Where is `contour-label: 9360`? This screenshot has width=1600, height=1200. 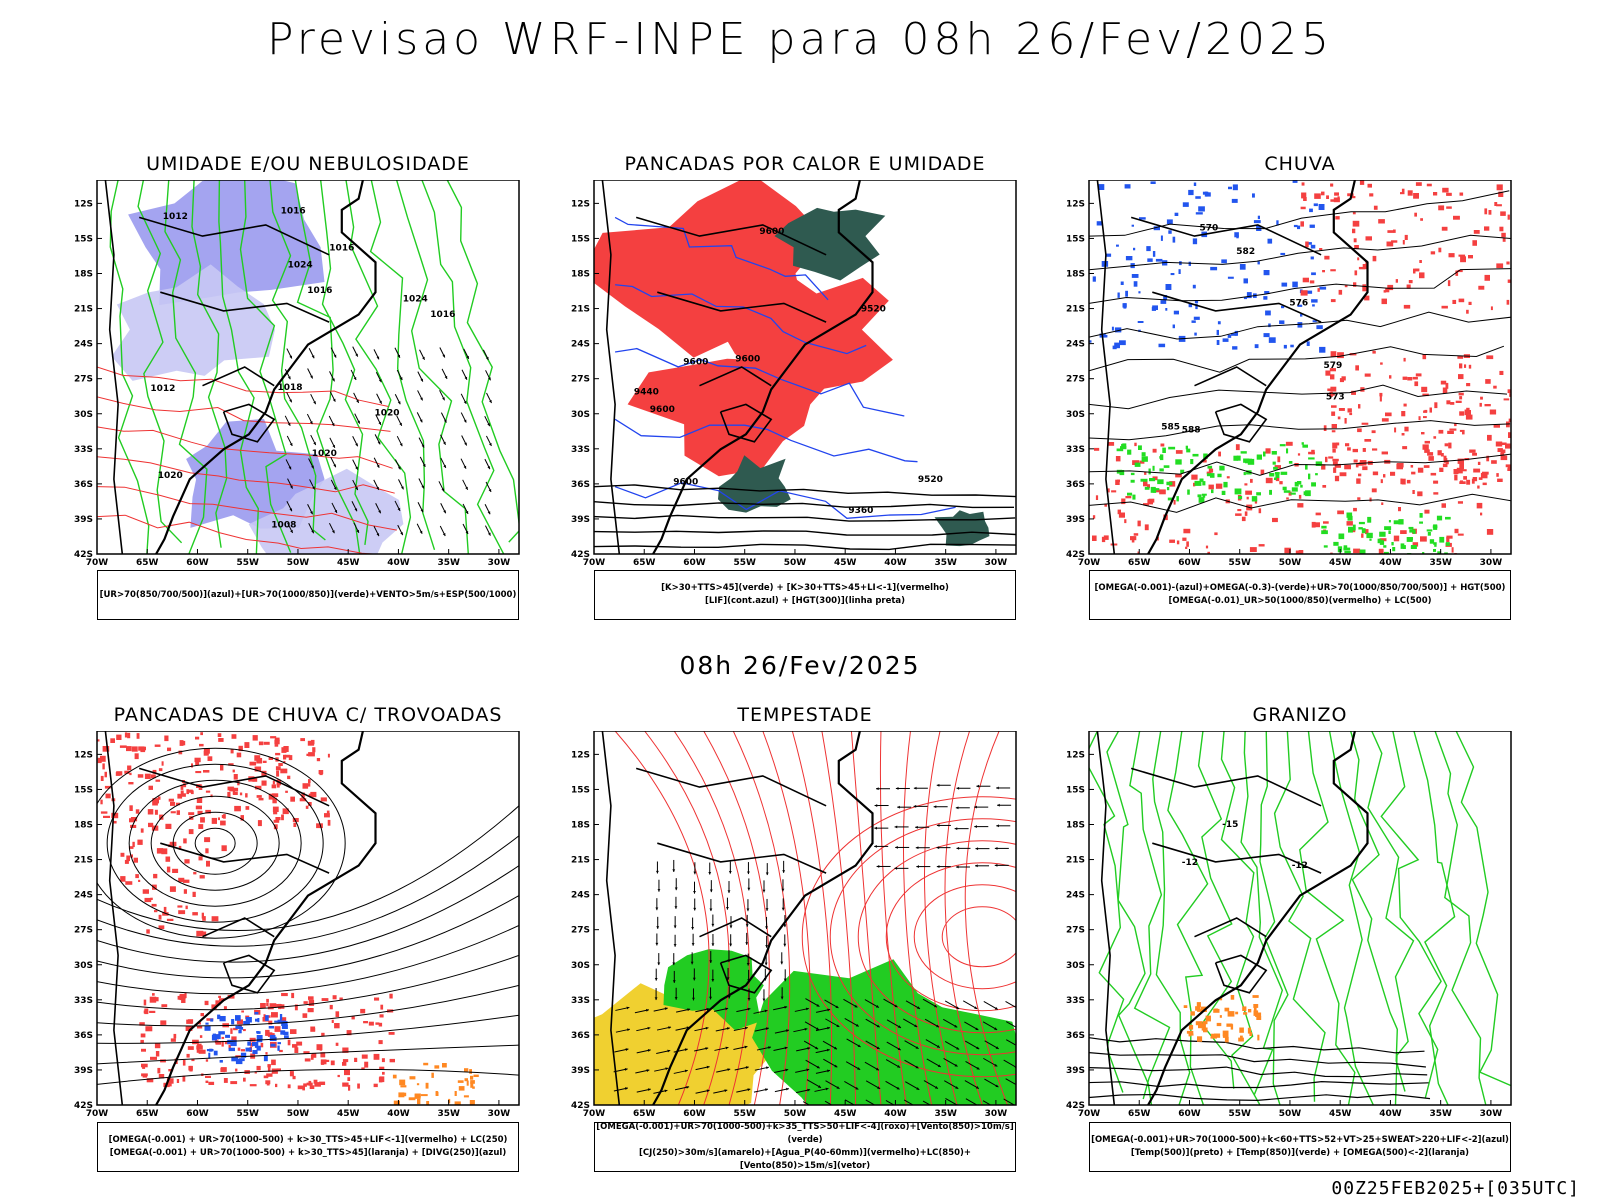 contour-label: 9360 is located at coordinates (860, 511).